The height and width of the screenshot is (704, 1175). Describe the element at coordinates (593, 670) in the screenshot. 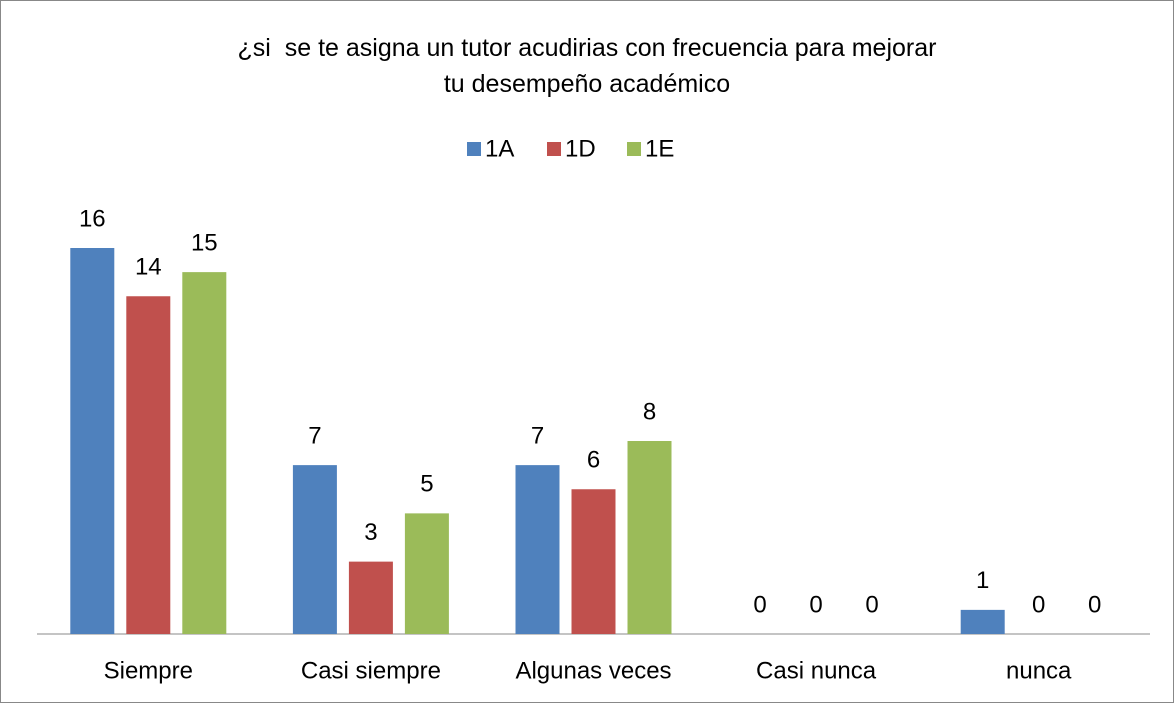

I see `x-tick-label: Algunas veces` at that location.